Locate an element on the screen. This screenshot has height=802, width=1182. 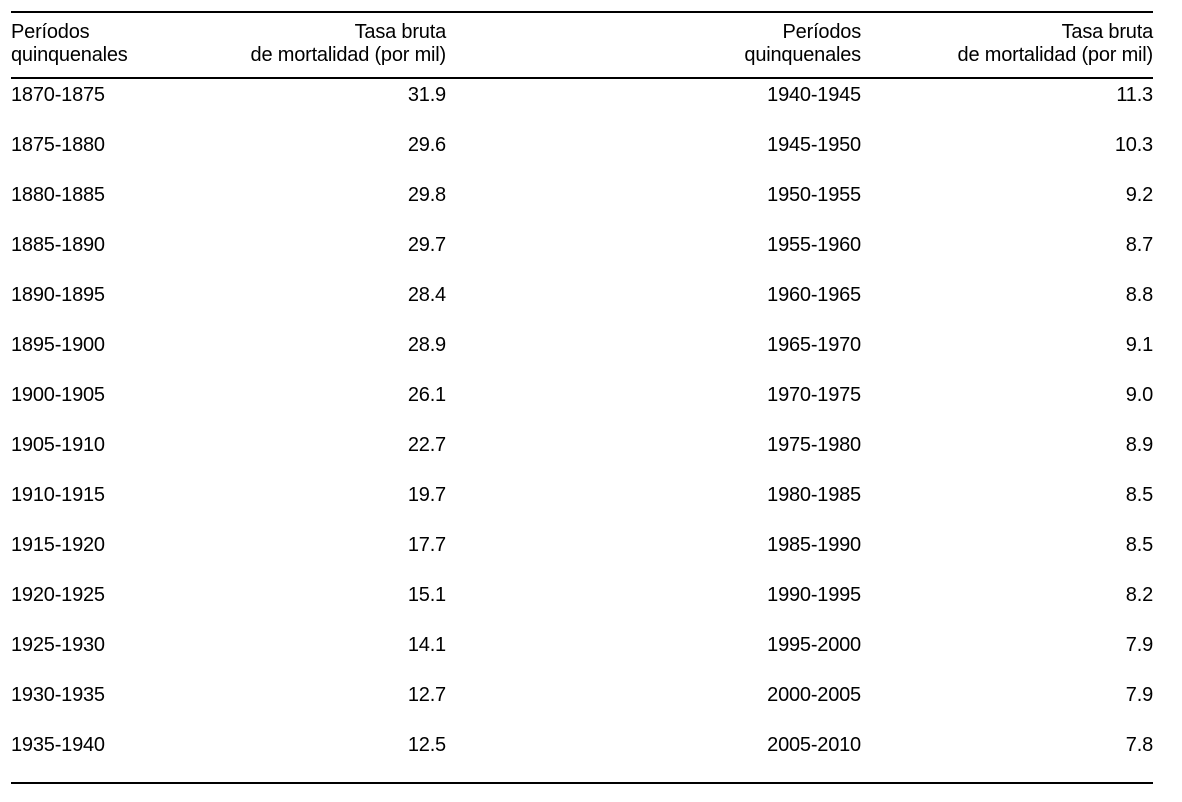
period-cell: 1910-1915 is located at coordinates (58, 495).